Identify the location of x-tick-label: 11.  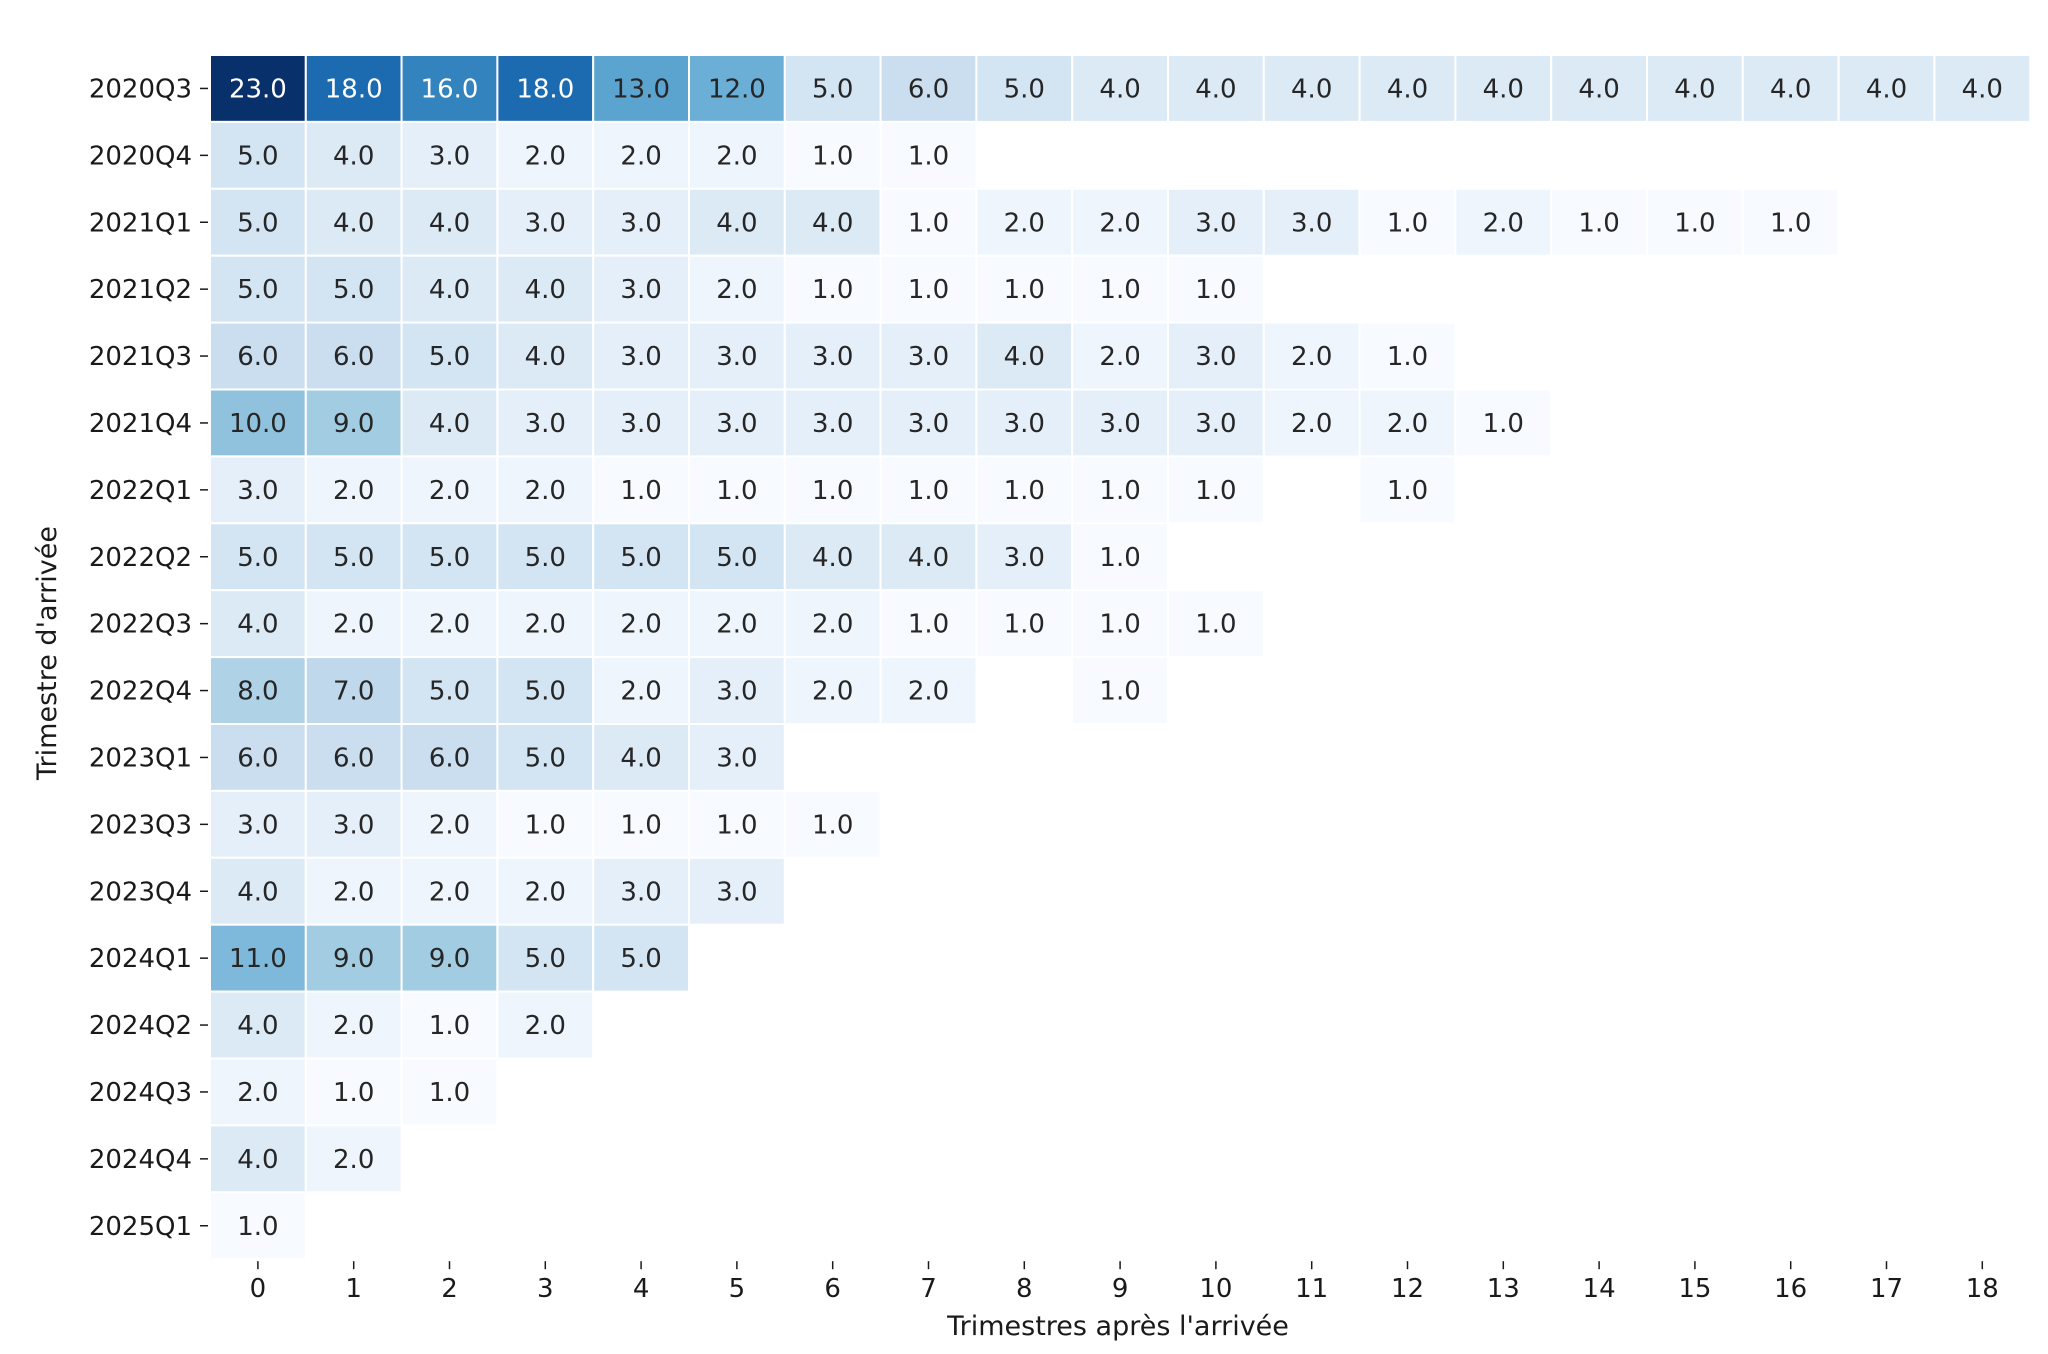
(1311, 1289).